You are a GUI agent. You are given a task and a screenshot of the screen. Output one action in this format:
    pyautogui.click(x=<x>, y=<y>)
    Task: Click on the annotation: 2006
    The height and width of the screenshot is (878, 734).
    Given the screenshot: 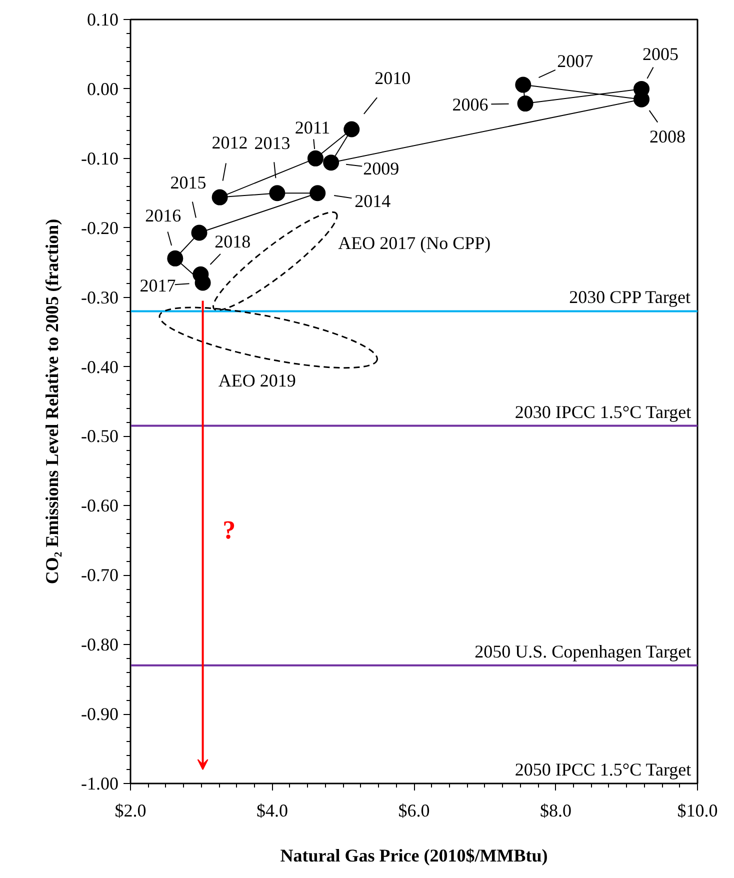 What is the action you would take?
    pyautogui.click(x=470, y=104)
    